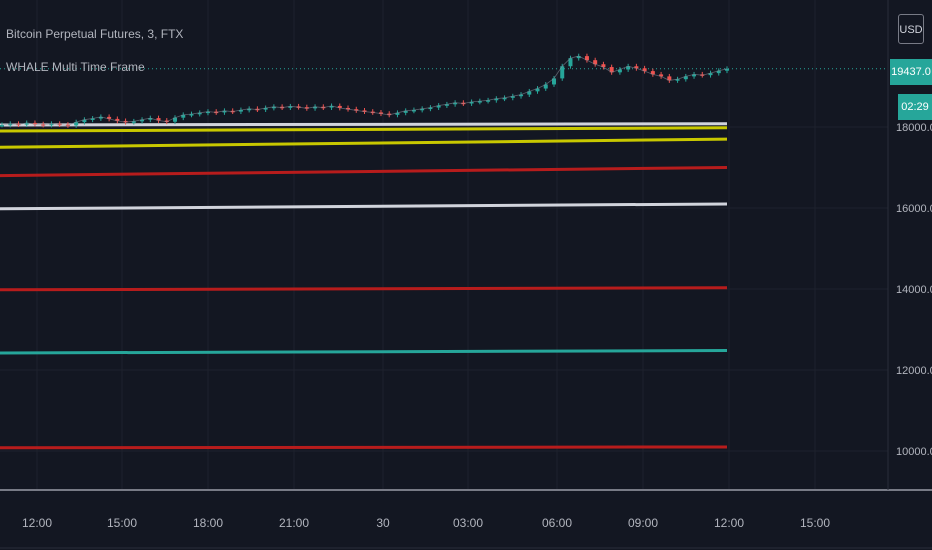 The height and width of the screenshot is (550, 932). What do you see at coordinates (75, 67) in the screenshot?
I see `indicator-name: WHALE Multi Time Frame` at bounding box center [75, 67].